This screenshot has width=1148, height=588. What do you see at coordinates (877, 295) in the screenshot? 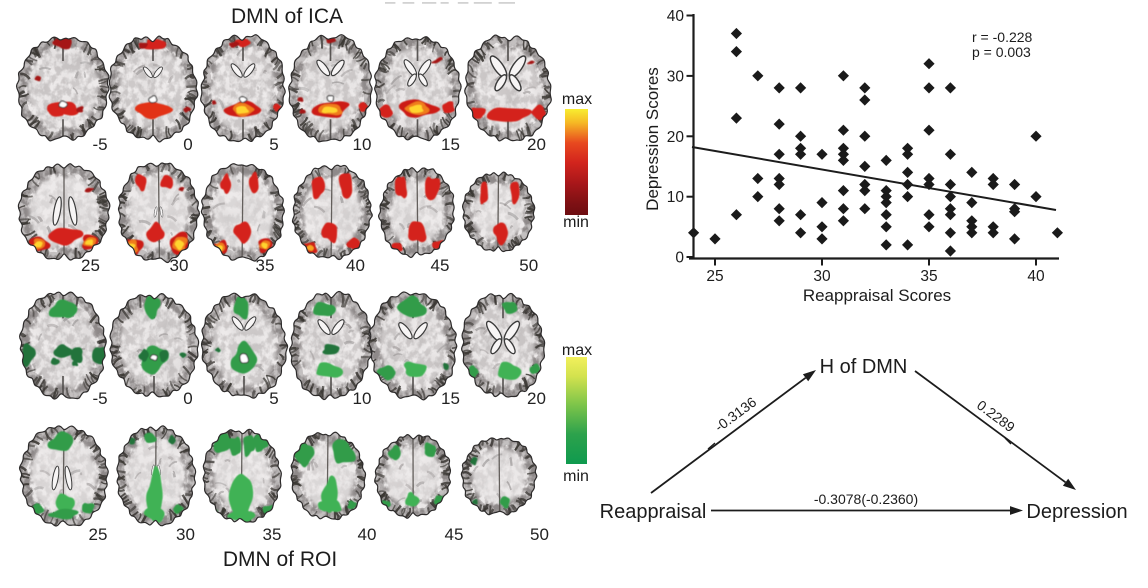
I see `svg-text: Reappraisal Scores` at bounding box center [877, 295].